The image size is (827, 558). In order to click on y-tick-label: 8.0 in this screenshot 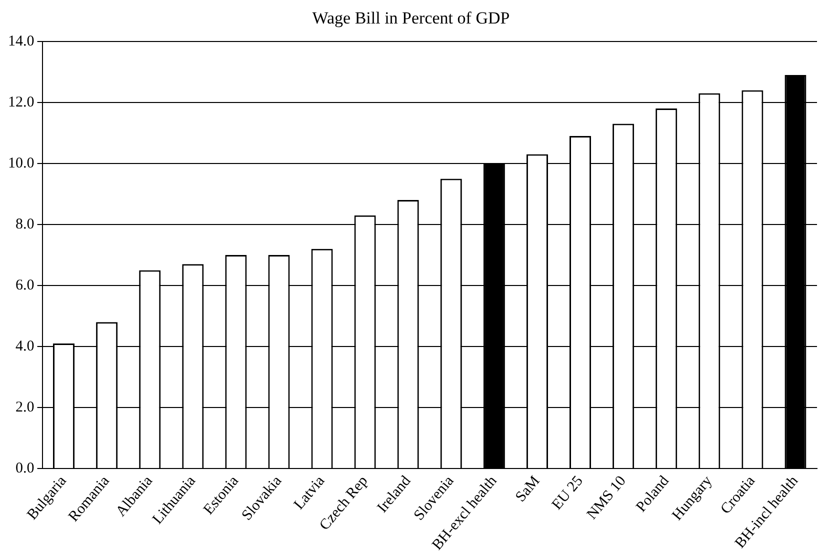, I will do `click(25, 224)`.